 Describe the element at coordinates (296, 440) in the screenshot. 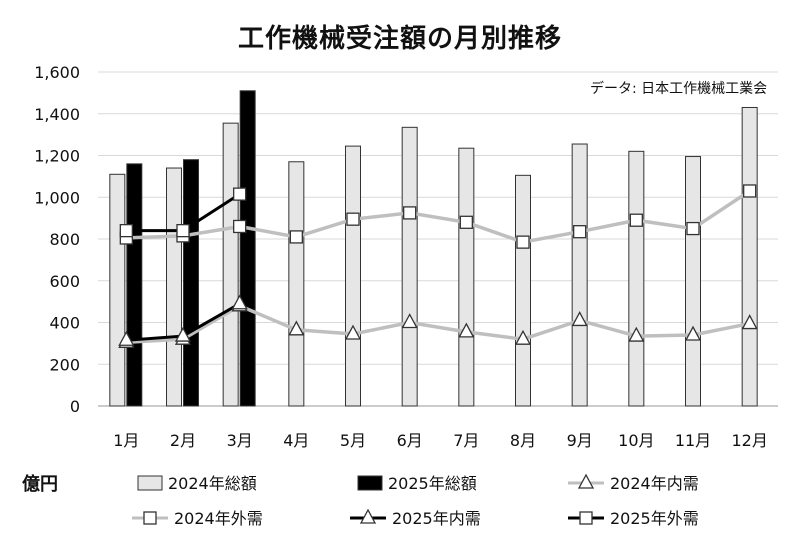

I see `x-tick-label: 4月` at that location.